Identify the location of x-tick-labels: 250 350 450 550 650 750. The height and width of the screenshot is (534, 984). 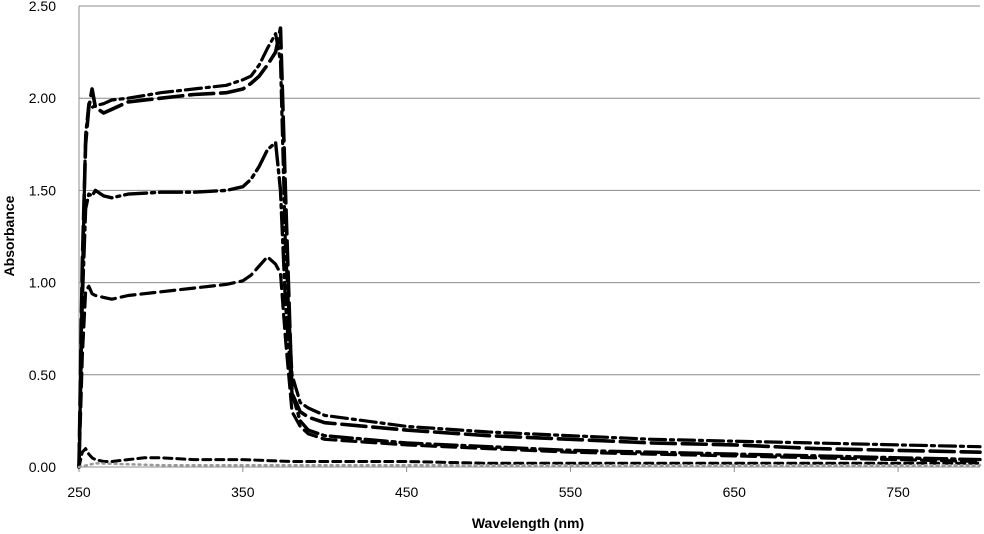
(488, 492).